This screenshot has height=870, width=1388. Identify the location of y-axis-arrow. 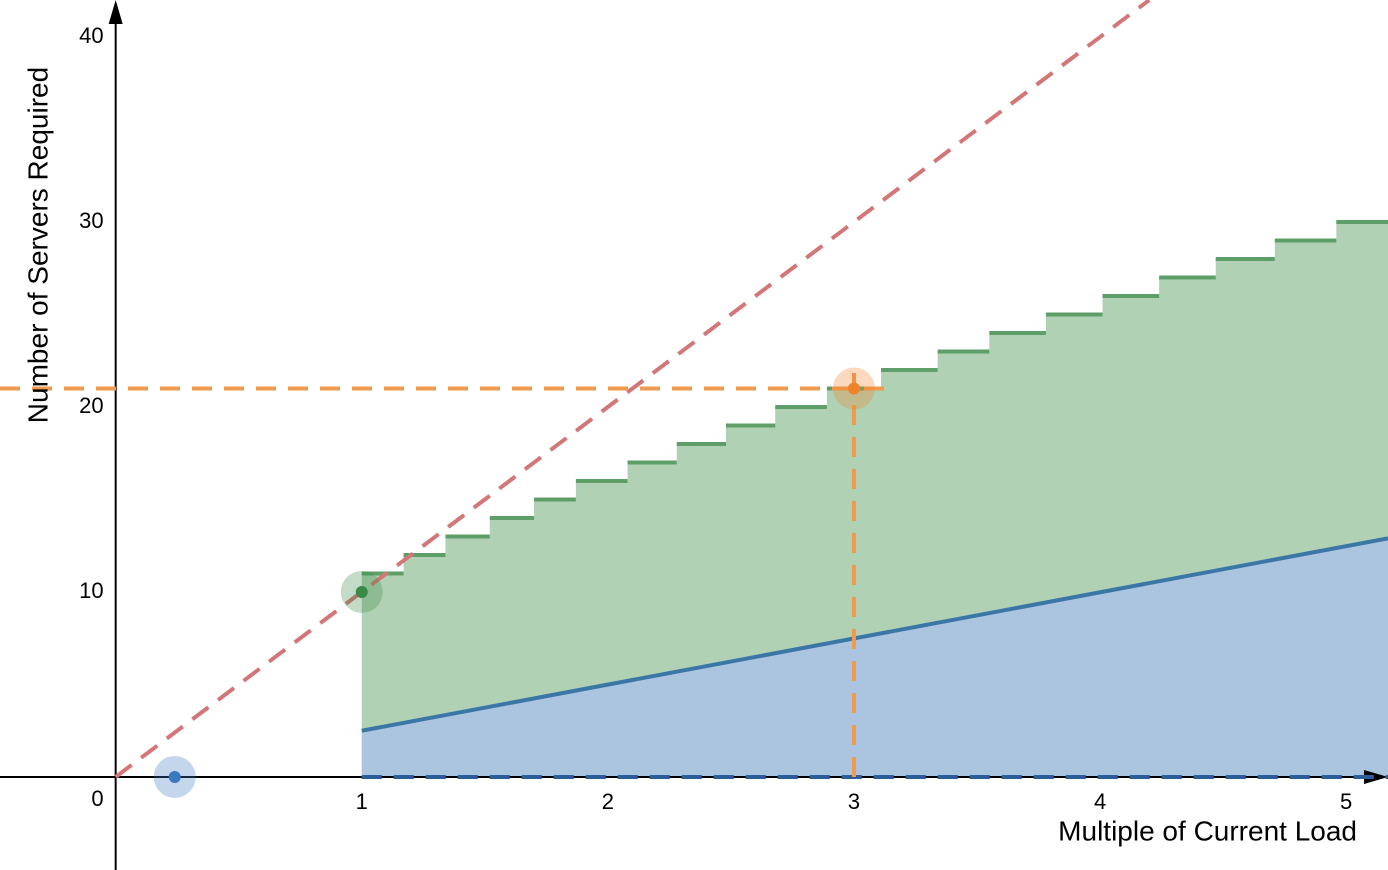
(115, 12).